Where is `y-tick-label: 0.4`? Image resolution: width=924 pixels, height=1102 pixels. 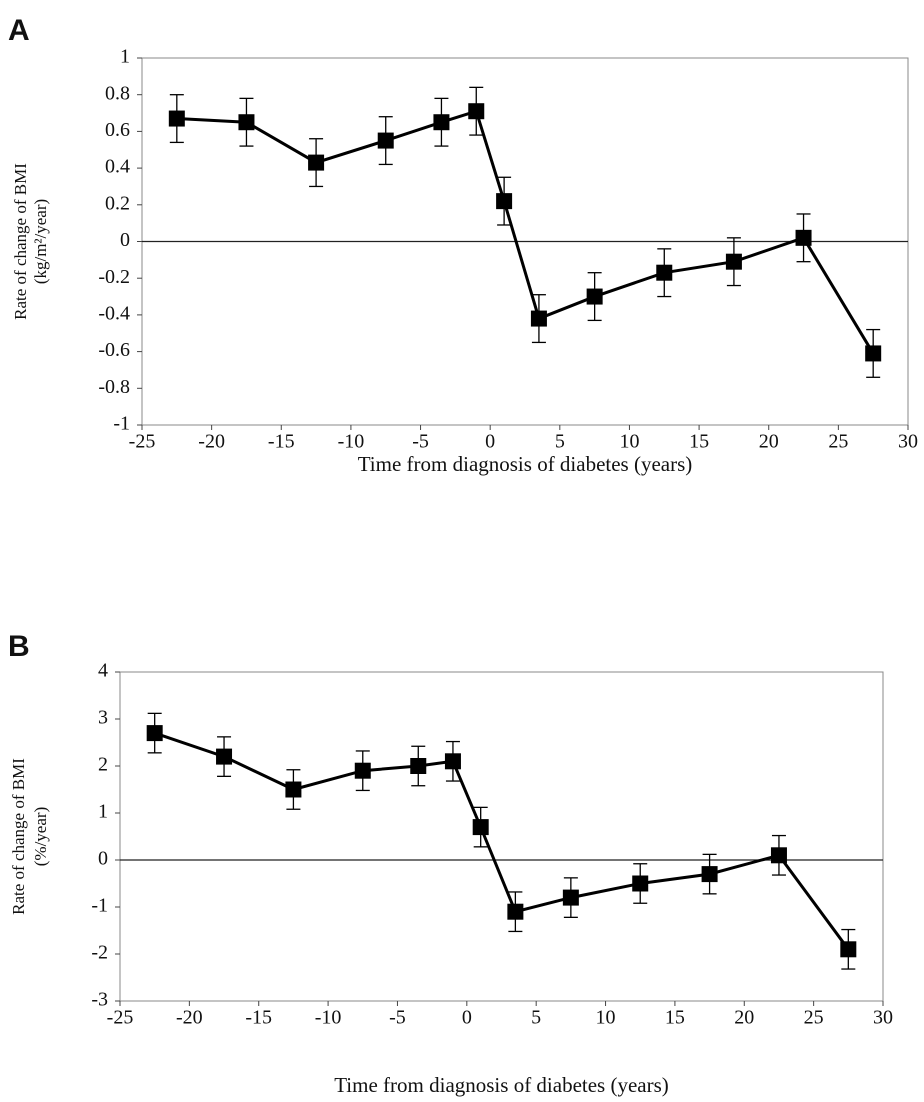
y-tick-label: 0.4 is located at coordinates (117, 167).